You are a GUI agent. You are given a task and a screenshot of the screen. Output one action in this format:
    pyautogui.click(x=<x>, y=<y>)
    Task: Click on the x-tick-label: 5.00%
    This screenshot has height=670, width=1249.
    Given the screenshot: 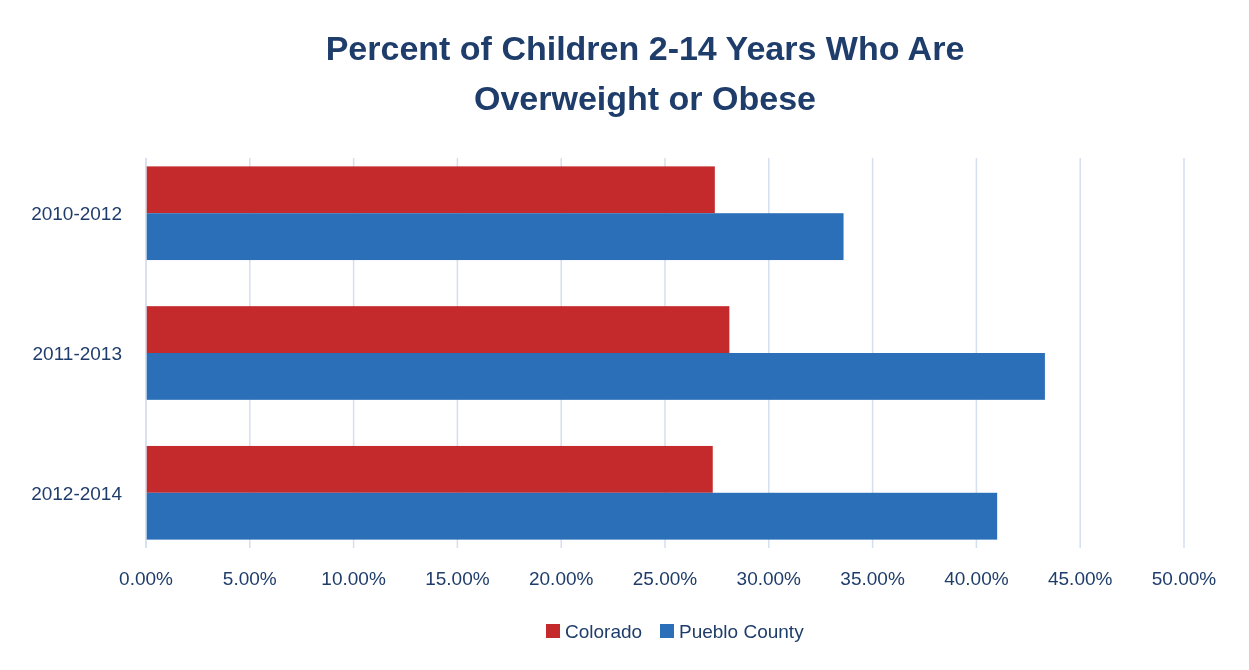 What is the action you would take?
    pyautogui.click(x=249, y=578)
    